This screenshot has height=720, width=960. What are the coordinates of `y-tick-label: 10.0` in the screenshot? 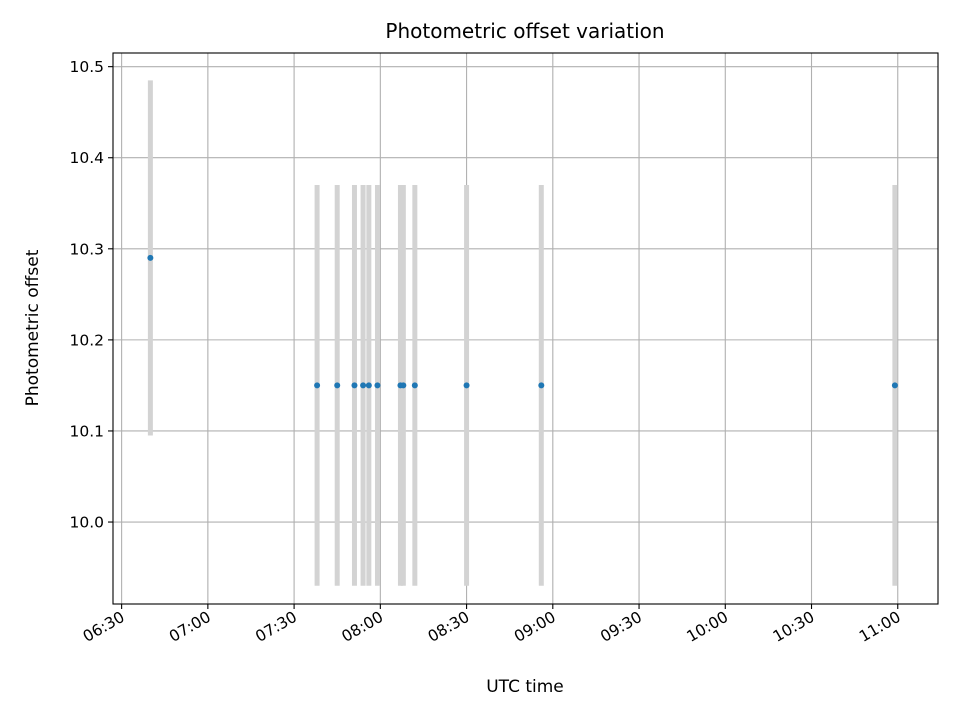 It's located at (86, 523).